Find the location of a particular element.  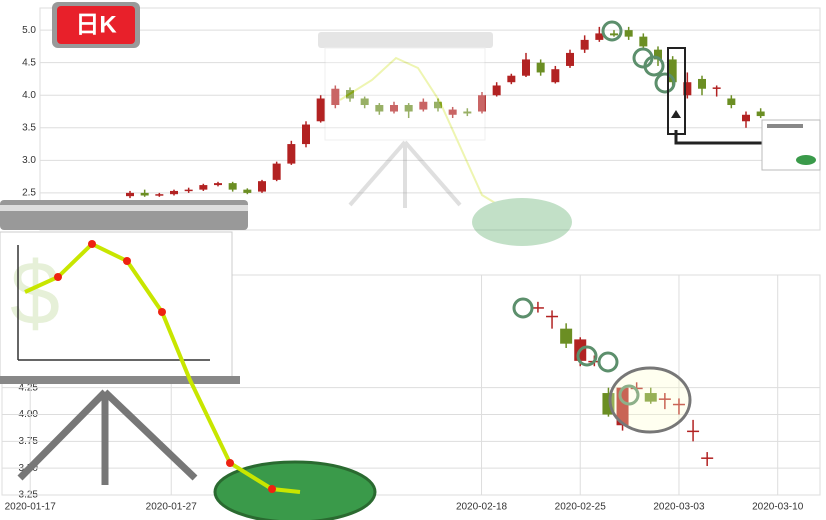

faded-easel is located at coordinates (445, 139).